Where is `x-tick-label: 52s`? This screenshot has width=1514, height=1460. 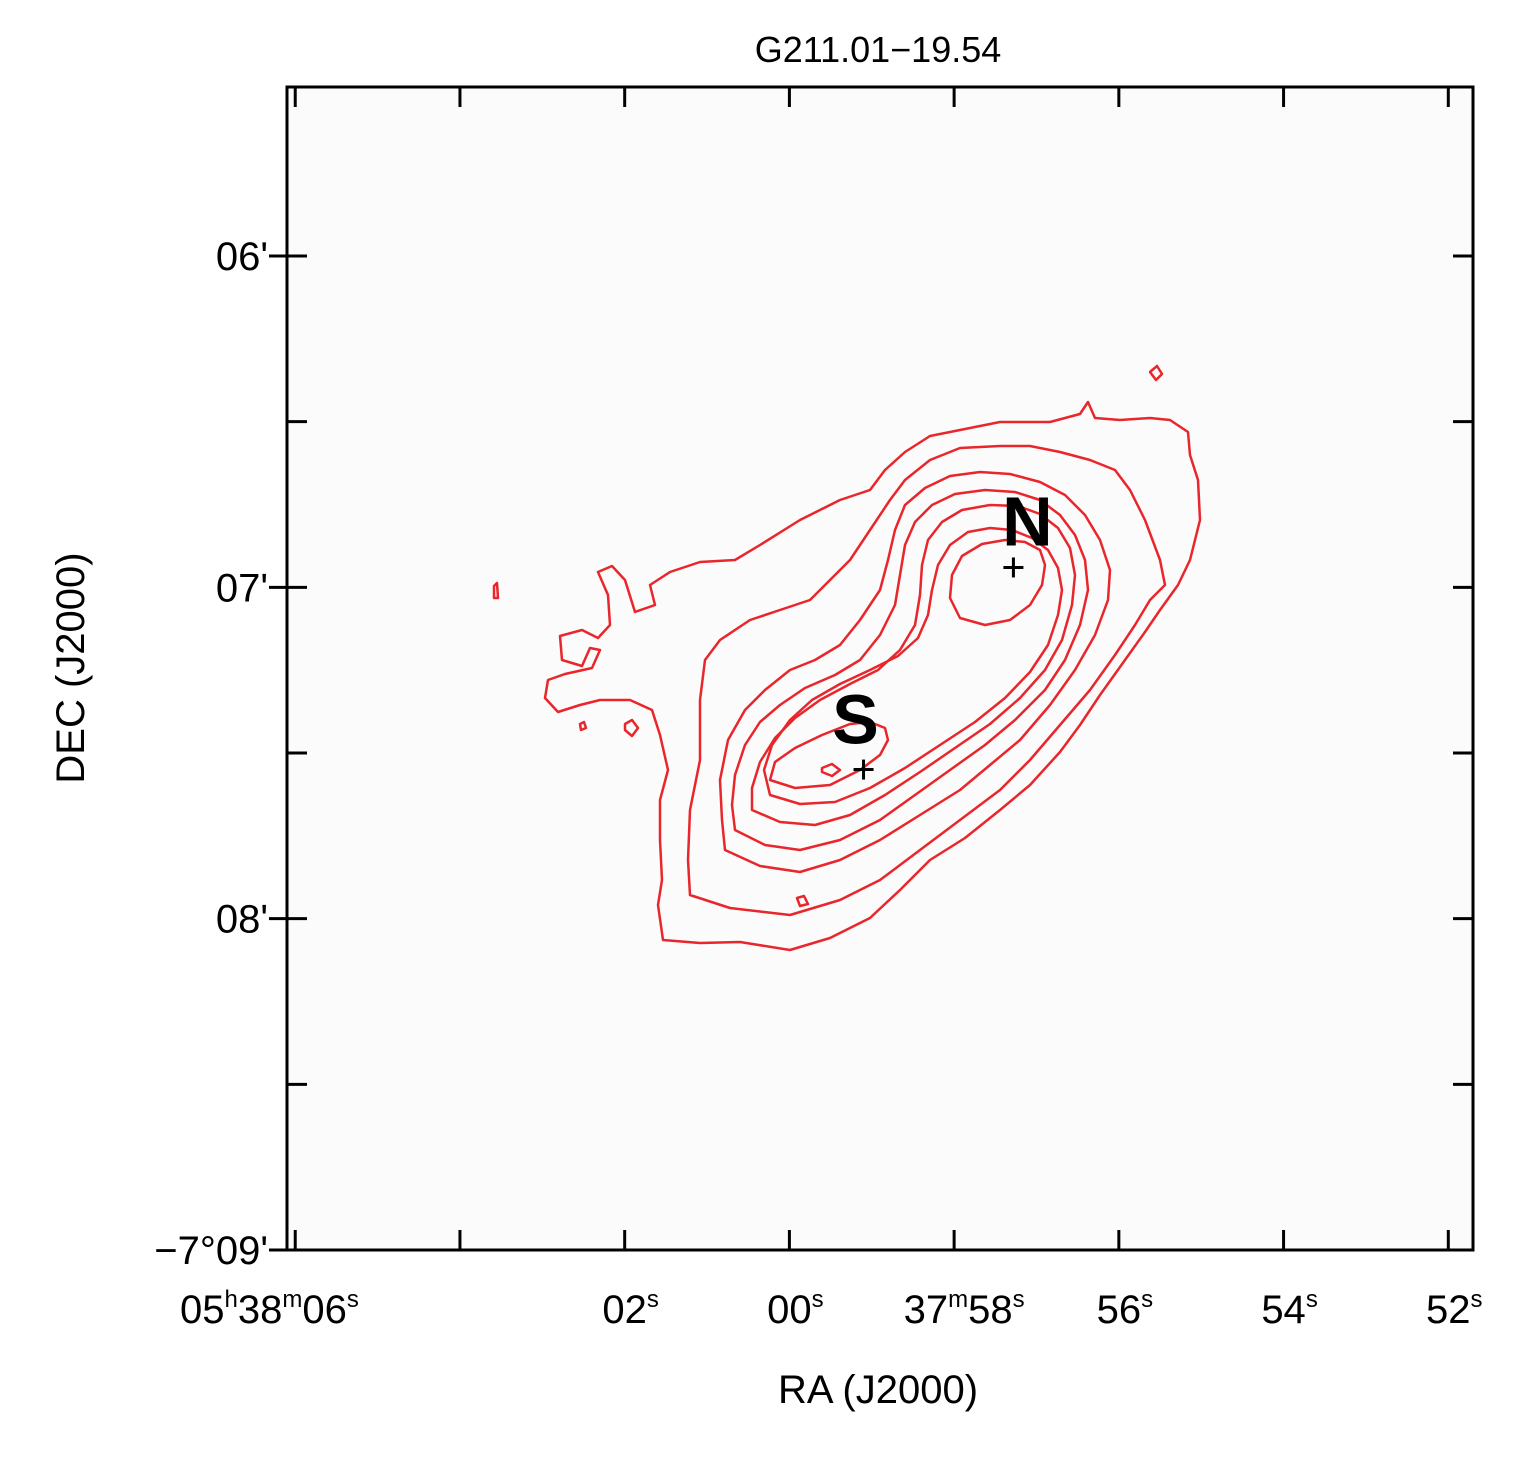 x-tick-label: 52s is located at coordinates (1454, 1309).